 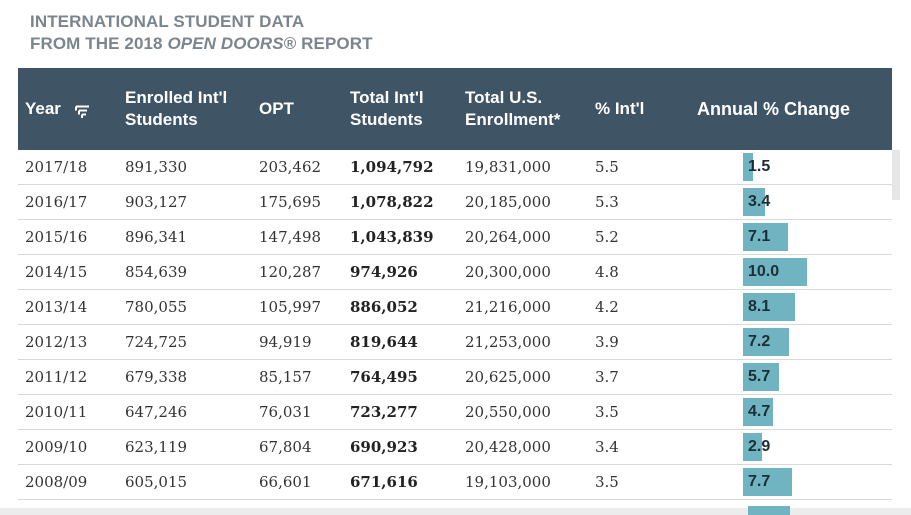 What do you see at coordinates (759, 306) in the screenshot?
I see `change-bar-label: 8.1` at bounding box center [759, 306].